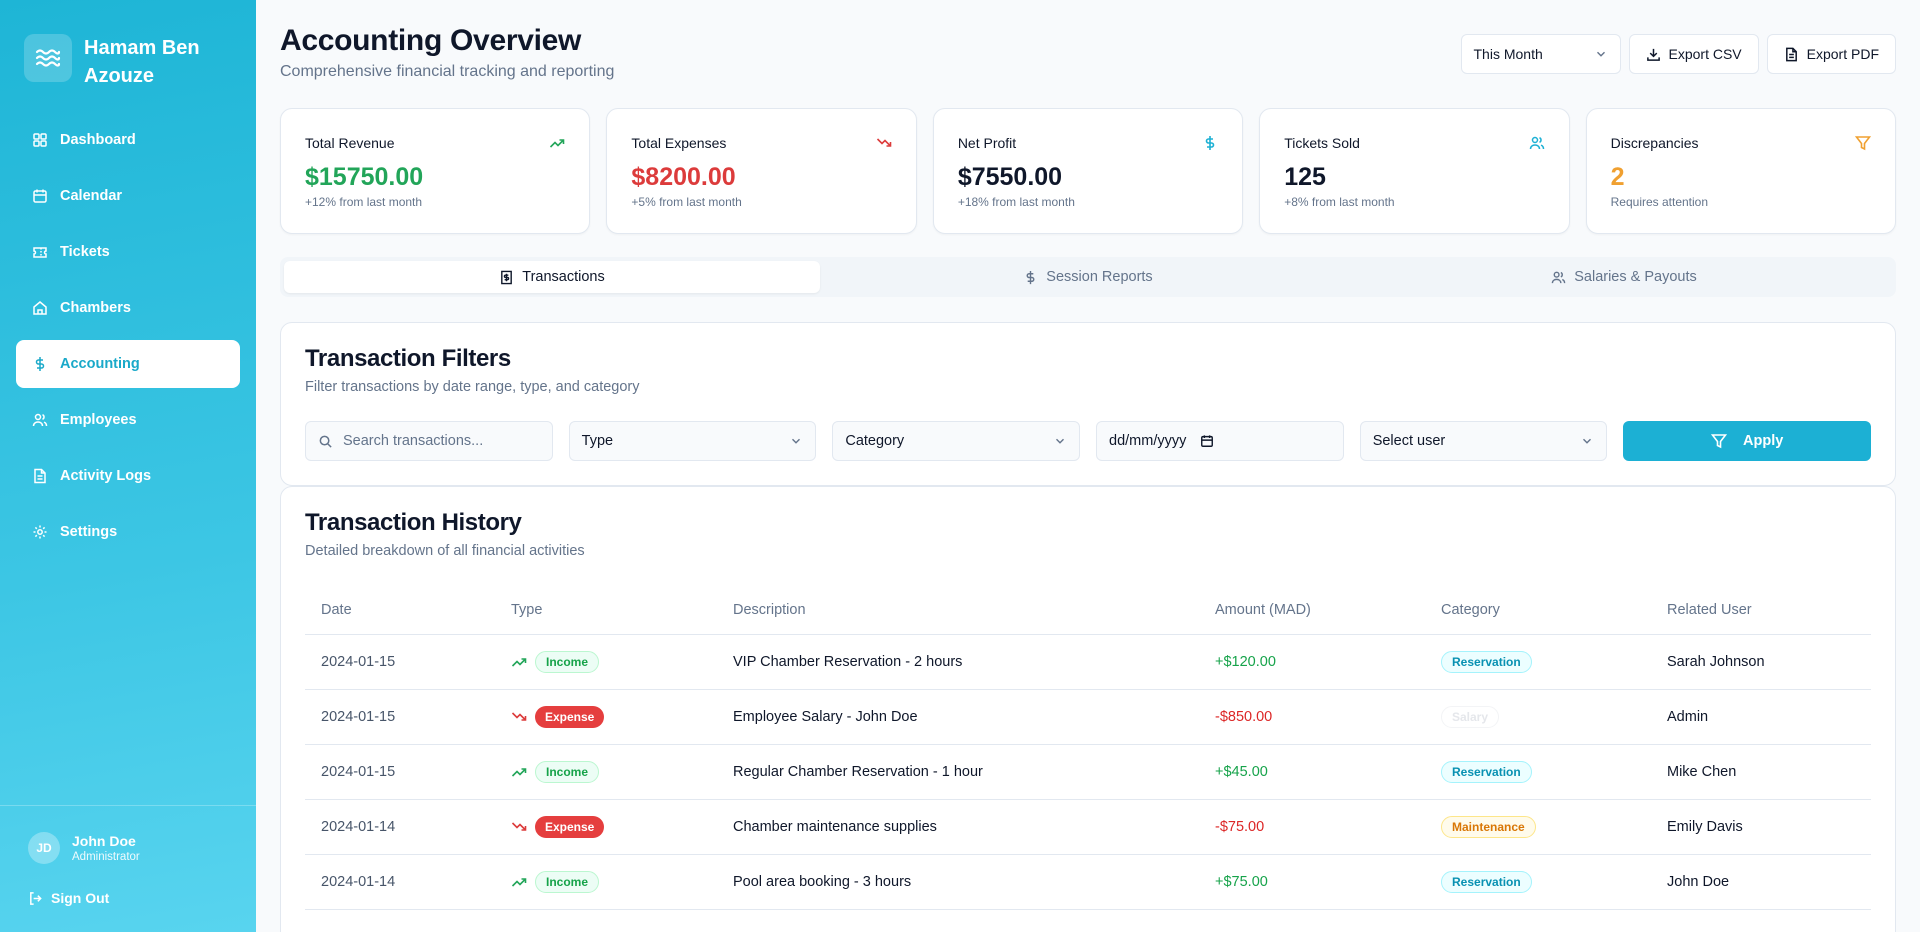 The height and width of the screenshot is (932, 1920). I want to click on file-text-icon, so click(1791, 54).